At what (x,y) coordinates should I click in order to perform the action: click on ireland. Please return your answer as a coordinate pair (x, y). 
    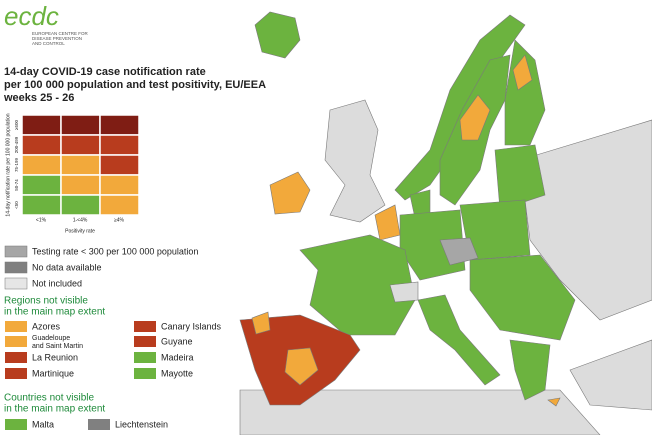
    Looking at the image, I should click on (290, 193).